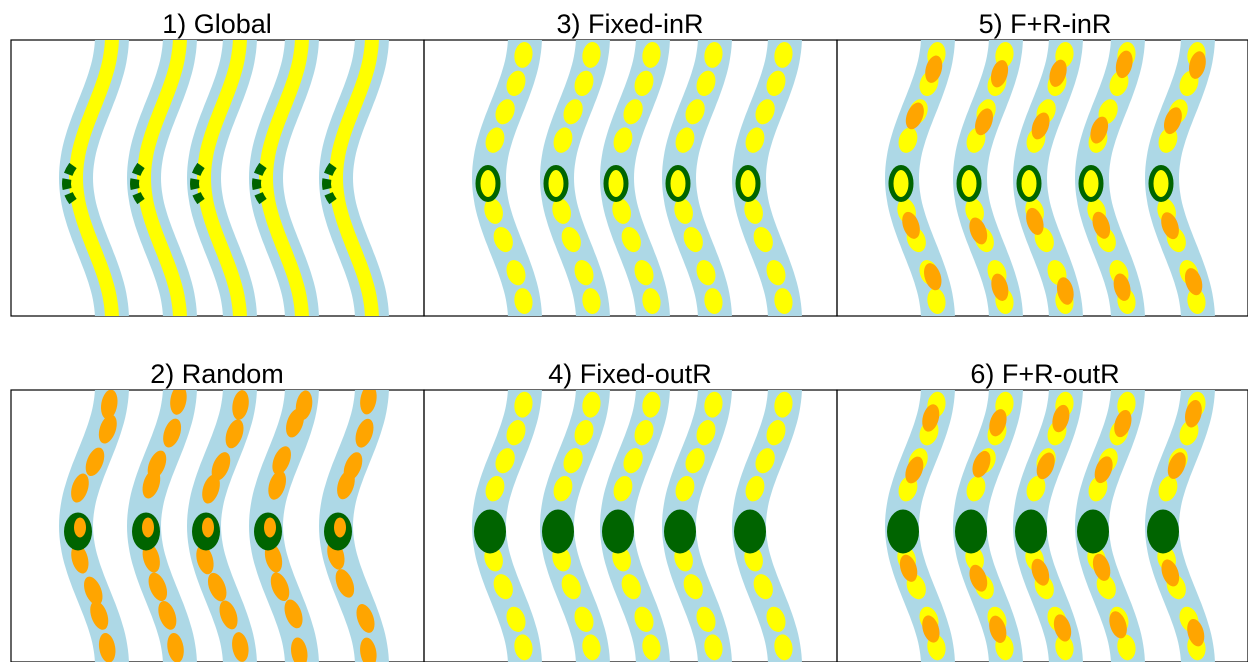  I want to click on panel-title: 3) Fixed-inR, so click(629, 24).